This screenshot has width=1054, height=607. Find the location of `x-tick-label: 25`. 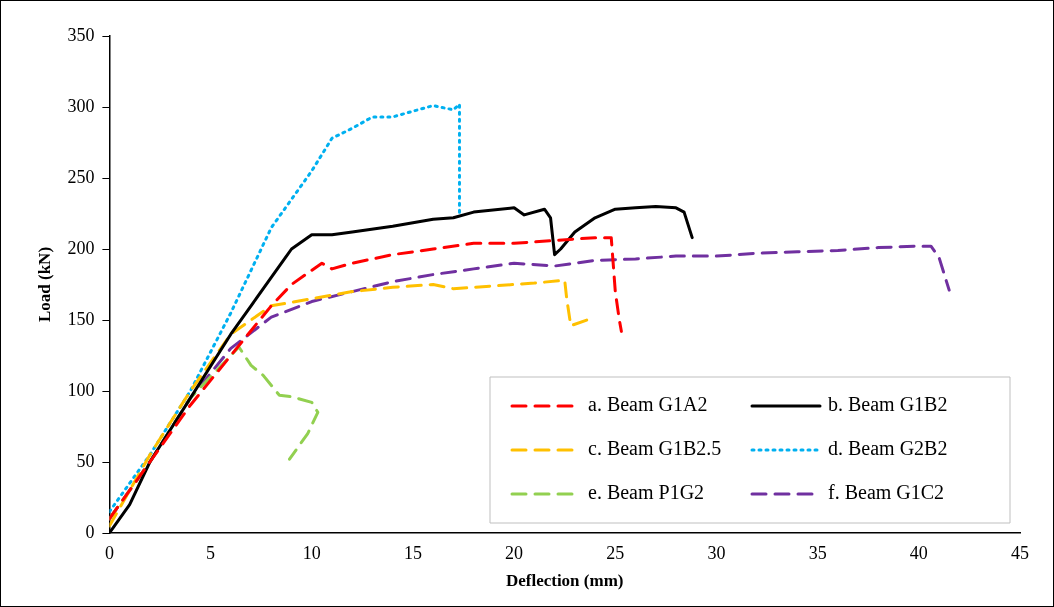

x-tick-label: 25 is located at coordinates (615, 552).